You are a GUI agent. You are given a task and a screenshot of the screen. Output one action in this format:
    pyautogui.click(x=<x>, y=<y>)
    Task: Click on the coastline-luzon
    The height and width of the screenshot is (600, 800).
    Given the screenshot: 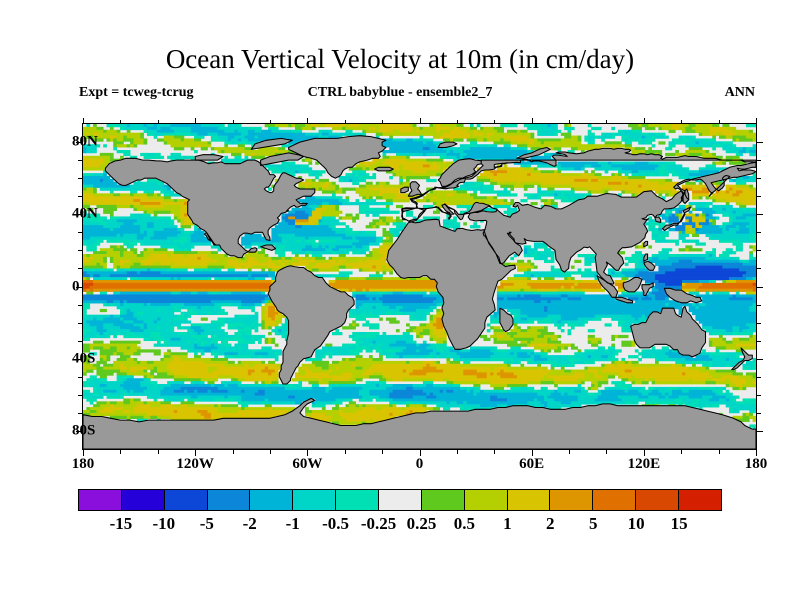 What is the action you would take?
    pyautogui.click(x=646, y=257)
    